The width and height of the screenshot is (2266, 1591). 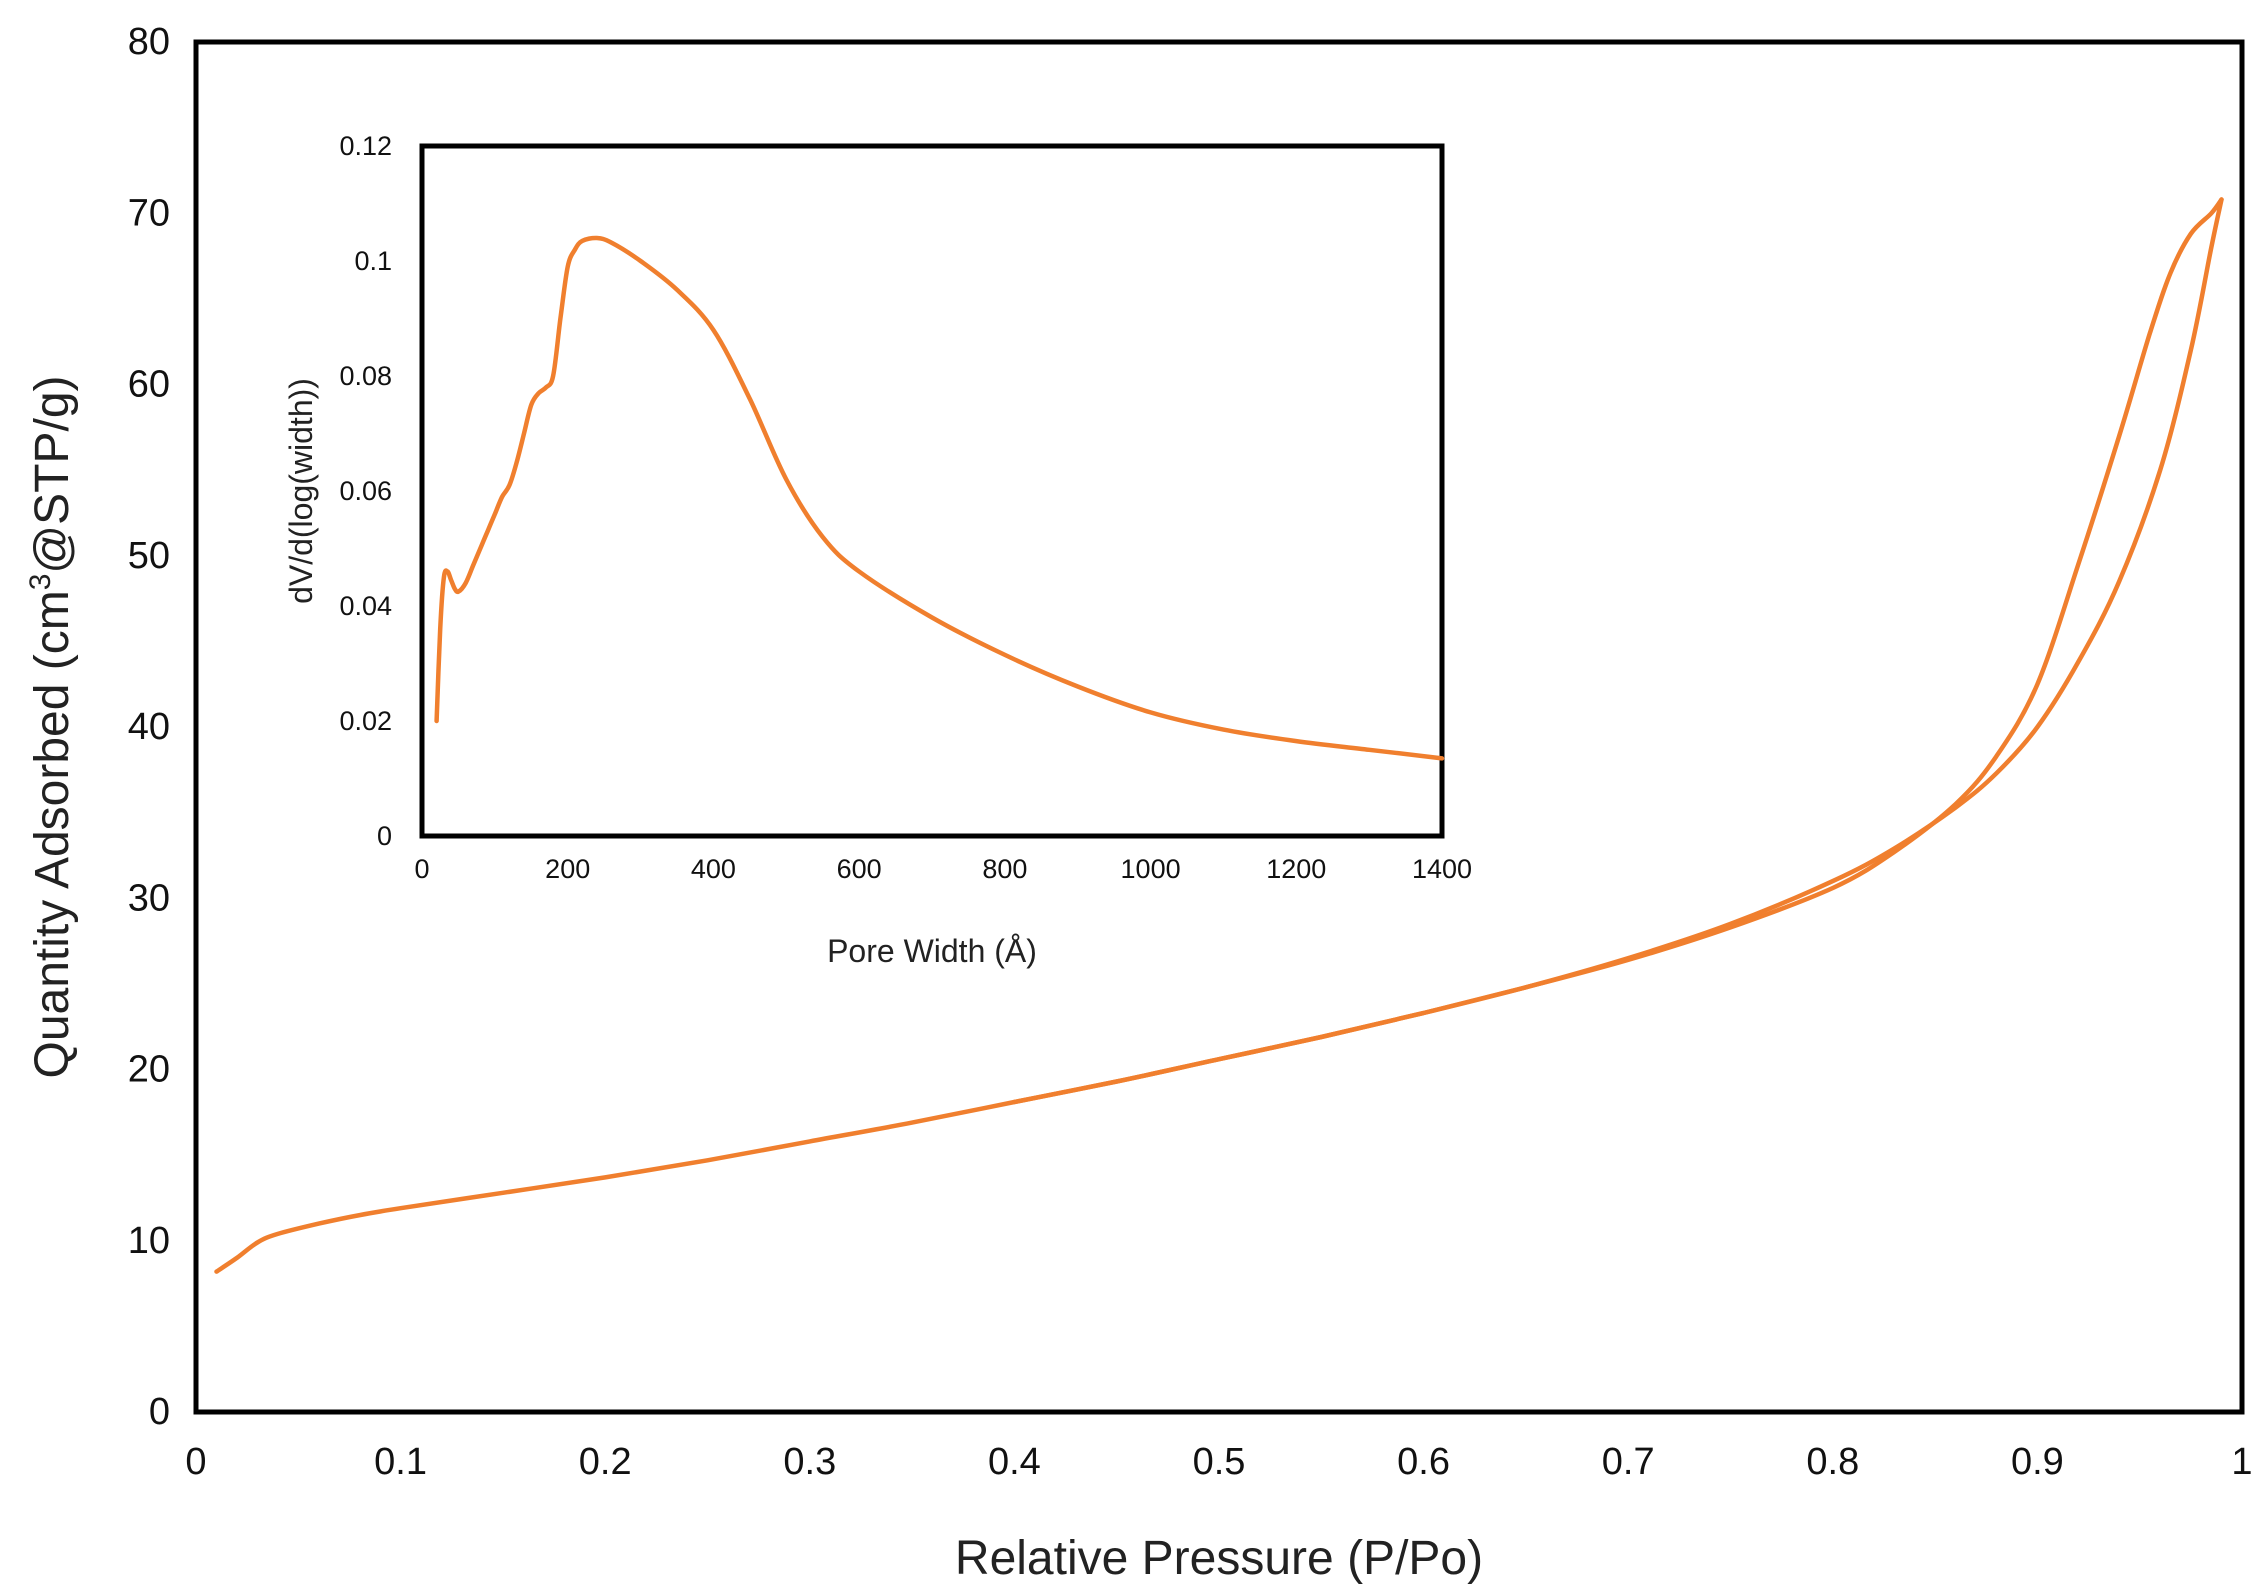 What do you see at coordinates (605, 1462) in the screenshot?
I see `main-x-tick-label: 0.2` at bounding box center [605, 1462].